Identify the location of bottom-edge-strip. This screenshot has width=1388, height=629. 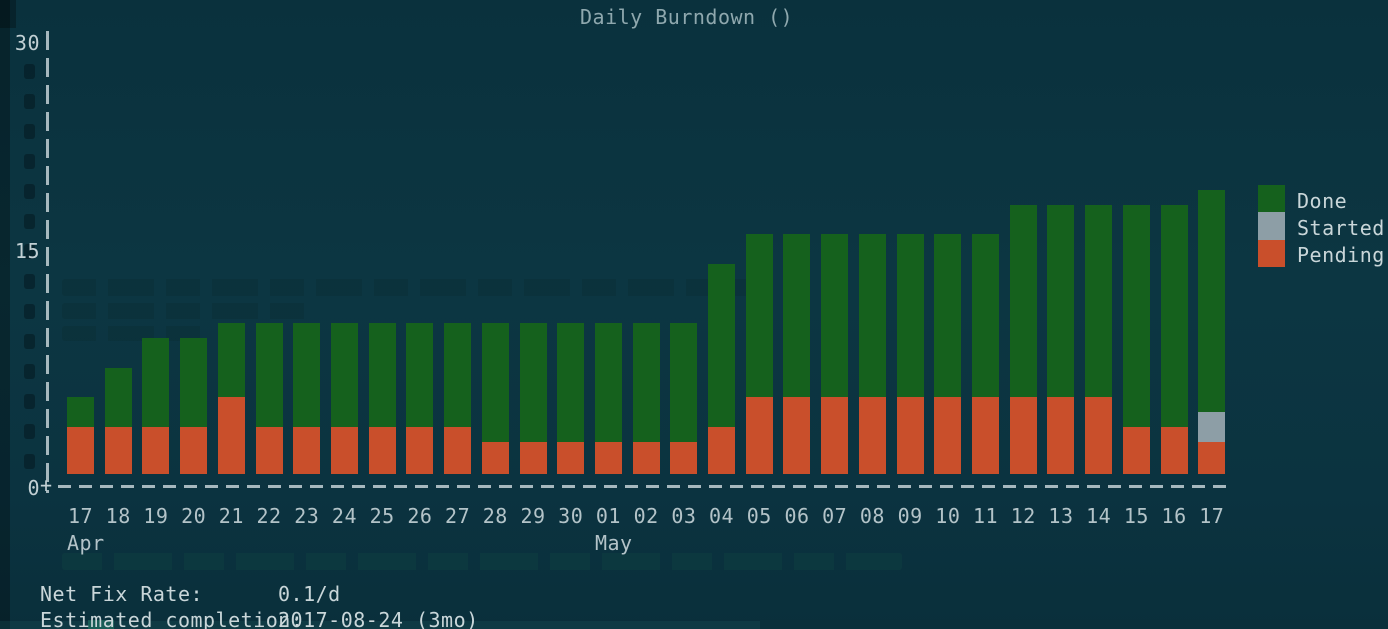
(380, 625).